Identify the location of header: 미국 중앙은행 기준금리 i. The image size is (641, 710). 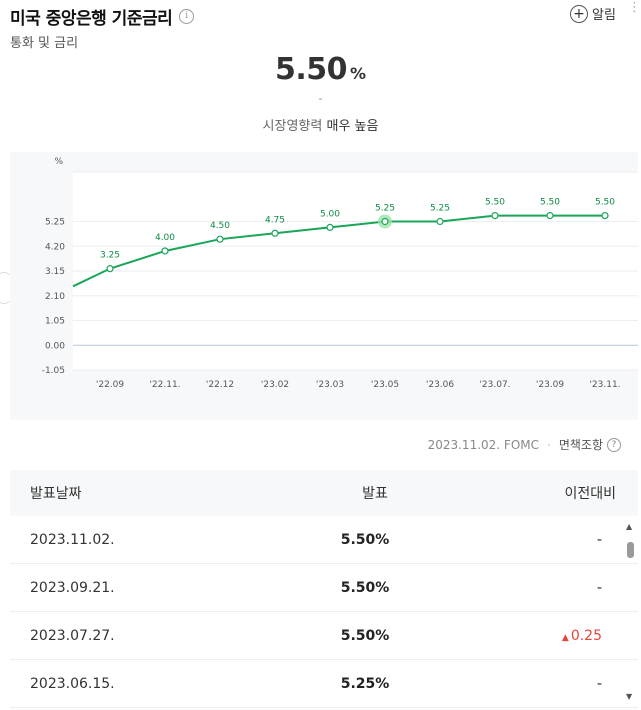
(102, 16).